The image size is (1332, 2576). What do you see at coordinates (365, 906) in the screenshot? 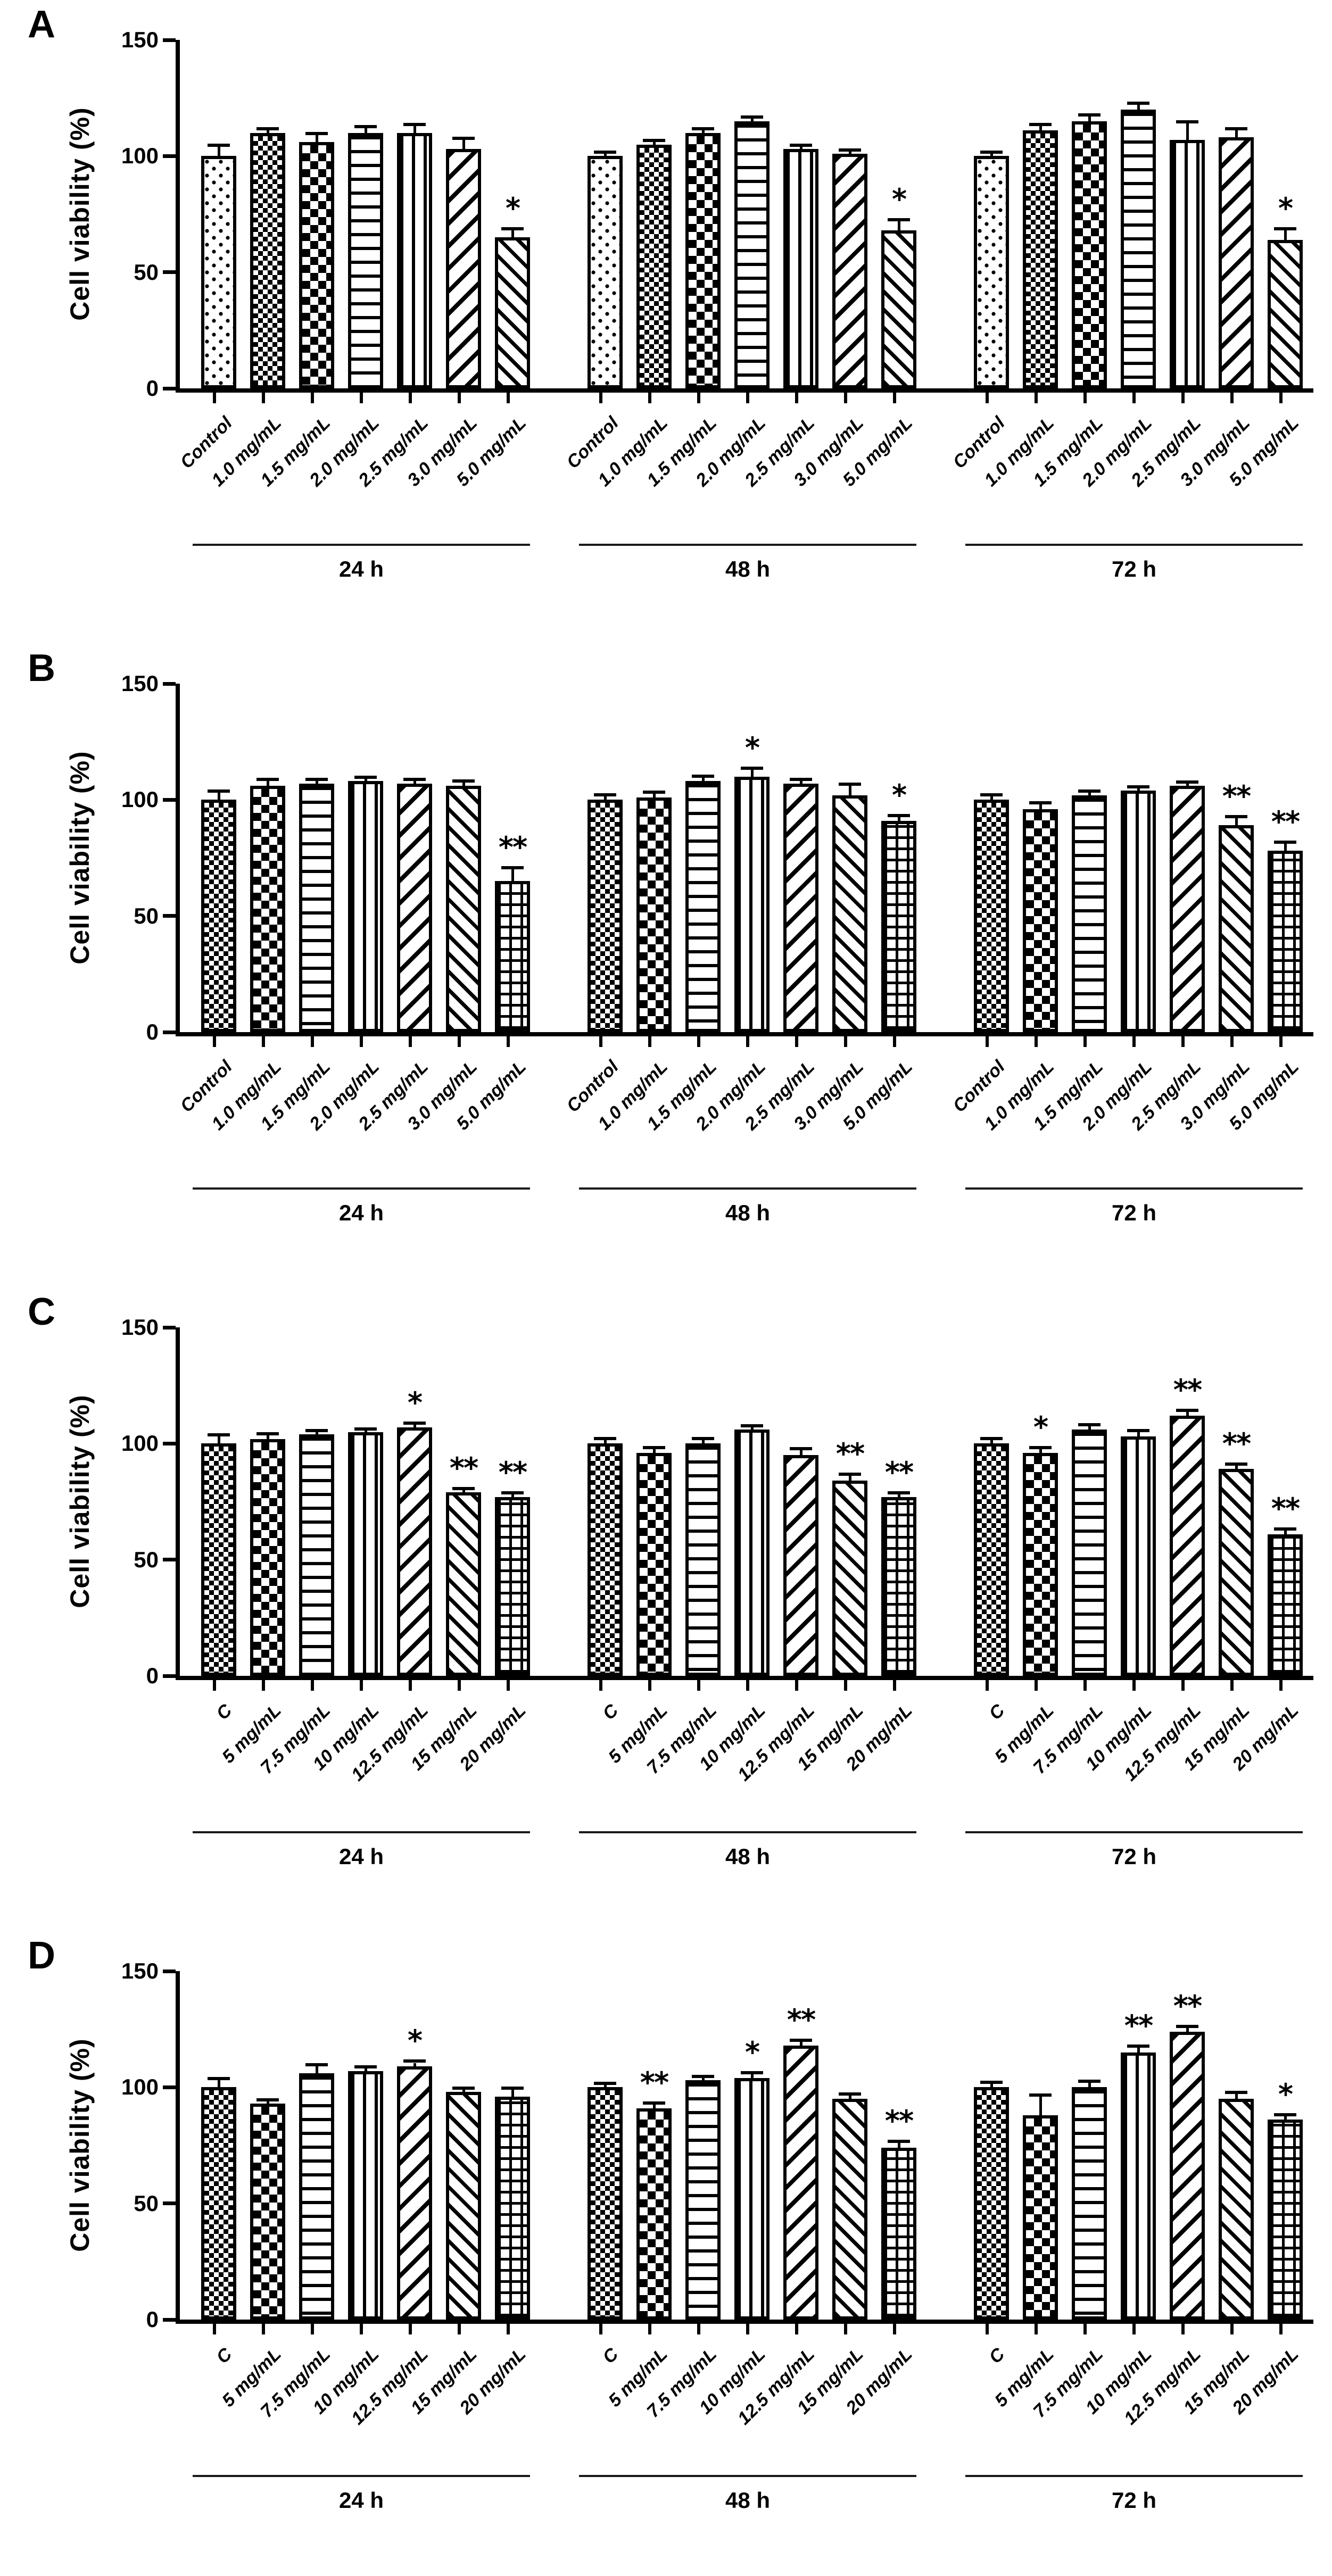
I see `bar-B-24h-20mgmL` at bounding box center [365, 906].